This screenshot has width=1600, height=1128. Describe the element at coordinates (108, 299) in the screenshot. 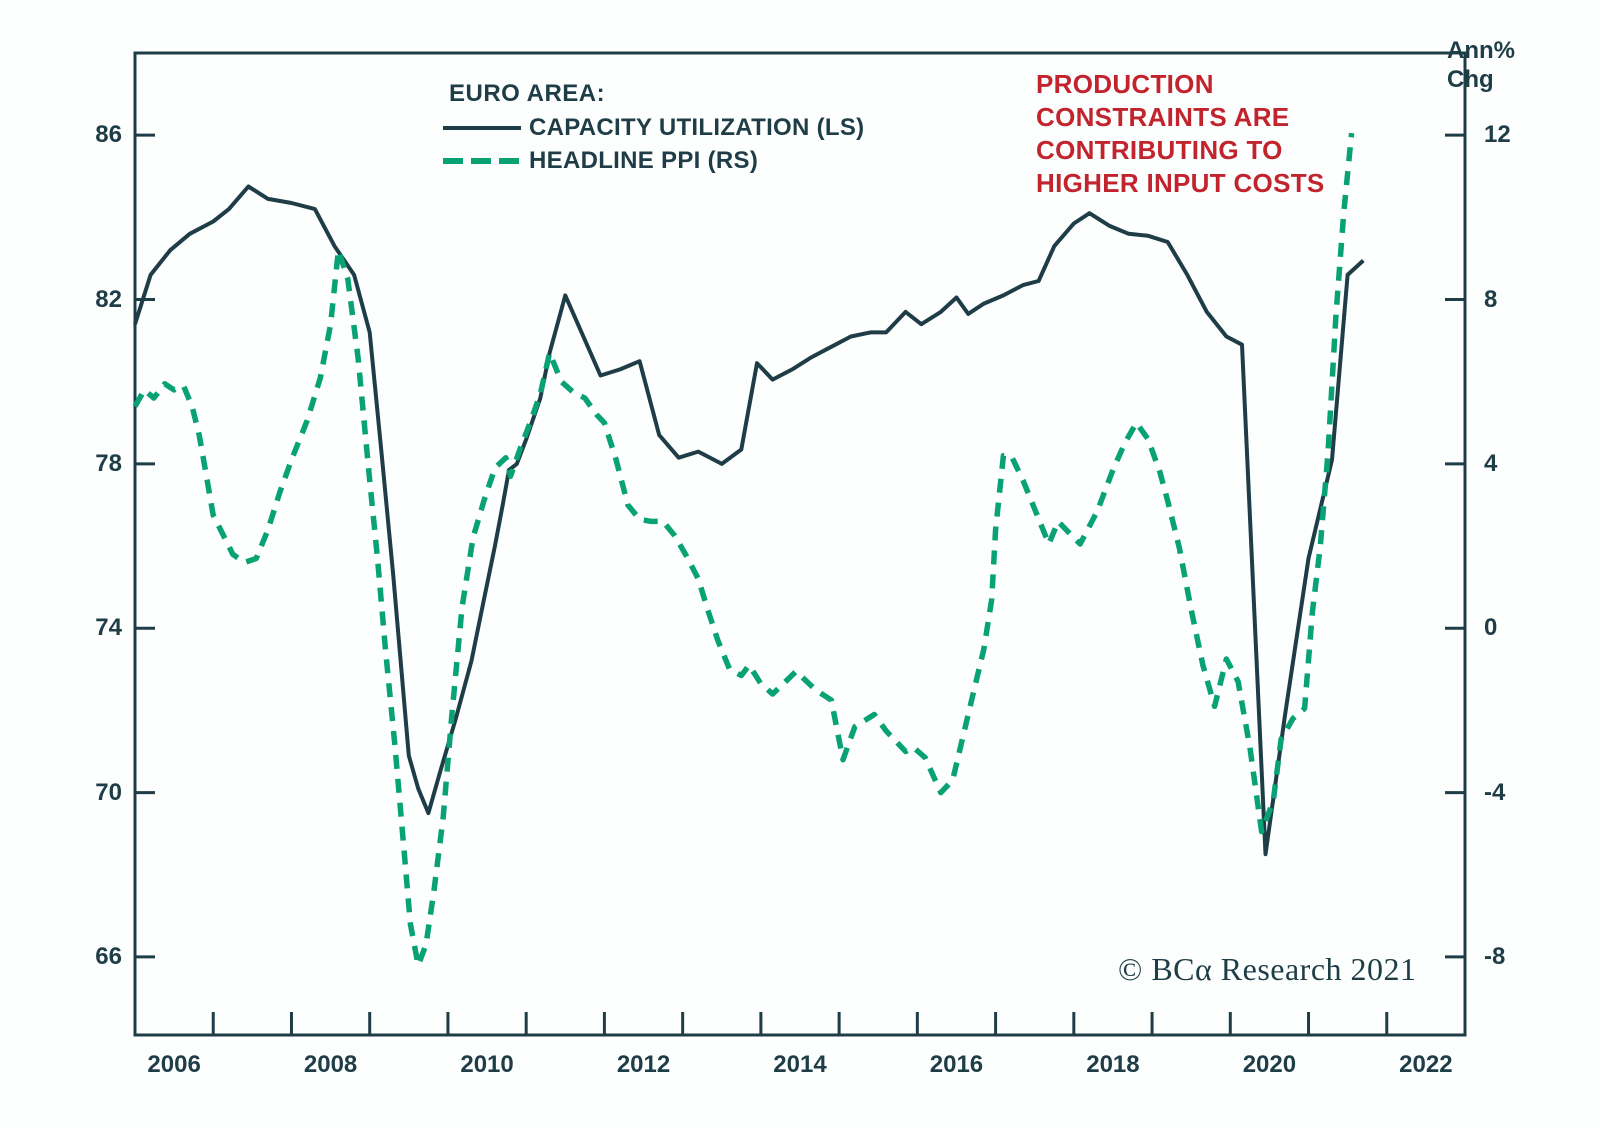

I see `left-axis-tick-label: 82` at that location.